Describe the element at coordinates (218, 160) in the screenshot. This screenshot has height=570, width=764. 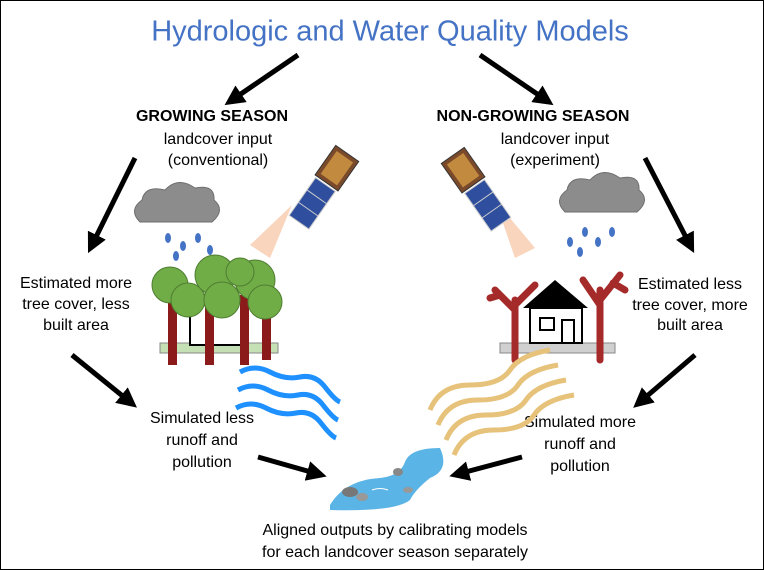
I see `growing-line: (conventional)` at that location.